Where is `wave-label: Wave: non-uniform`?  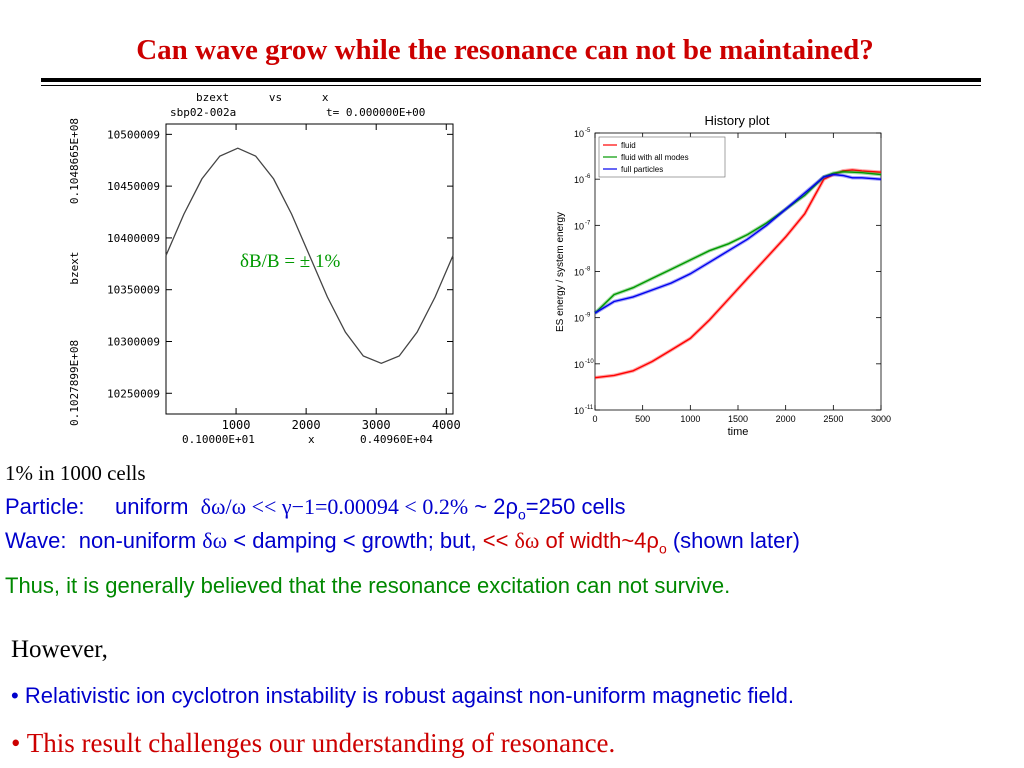 wave-label: Wave: non-uniform is located at coordinates (104, 540).